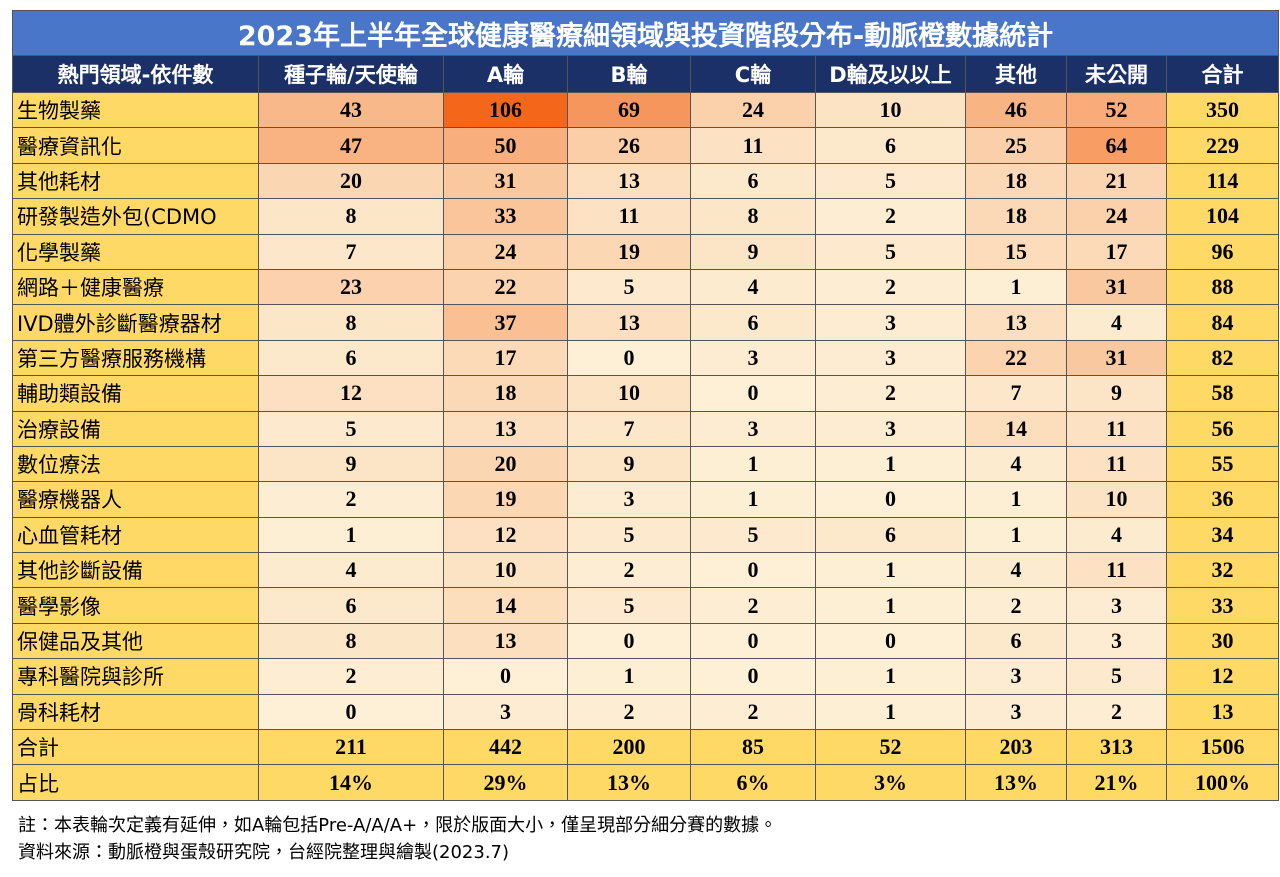 This screenshot has width=1280, height=877. Describe the element at coordinates (629, 74) in the screenshot. I see `header-cell: B輪` at that location.